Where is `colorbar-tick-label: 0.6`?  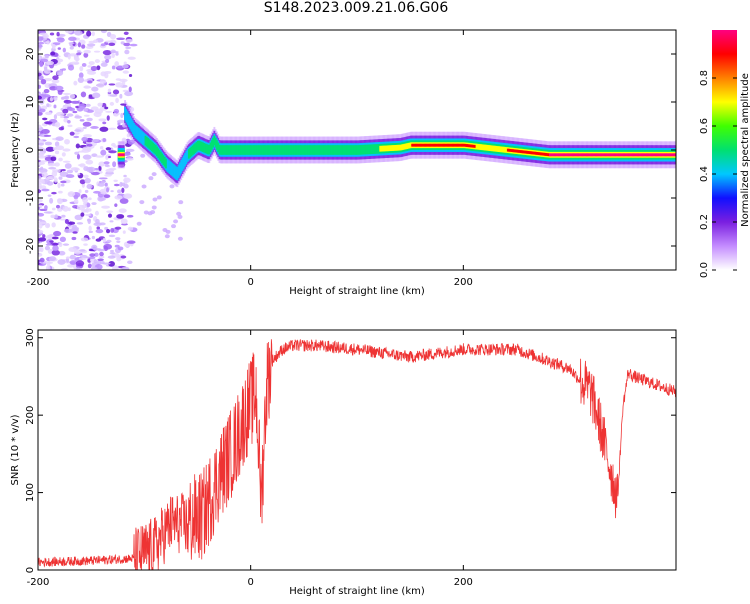 colorbar-tick-label: 0.6 is located at coordinates (704, 126).